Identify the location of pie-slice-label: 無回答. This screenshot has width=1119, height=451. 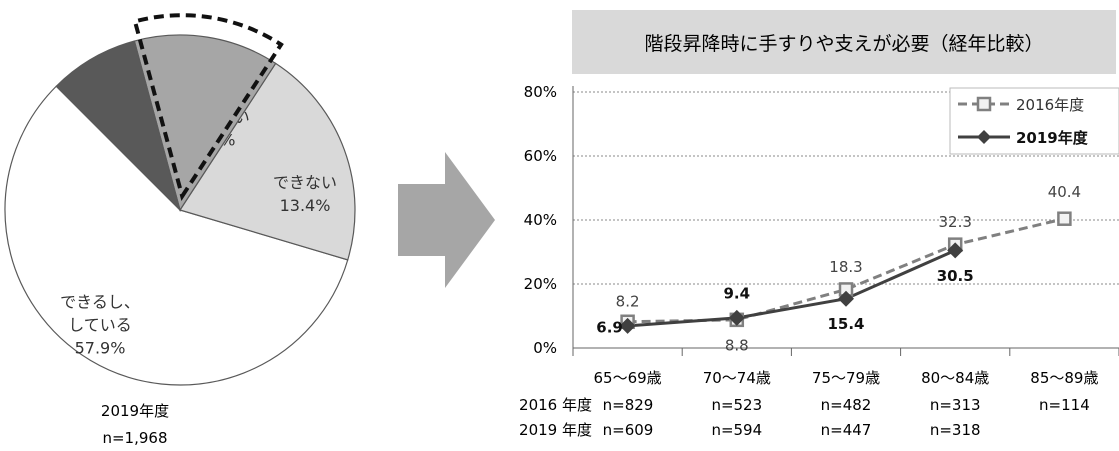
(293, 259).